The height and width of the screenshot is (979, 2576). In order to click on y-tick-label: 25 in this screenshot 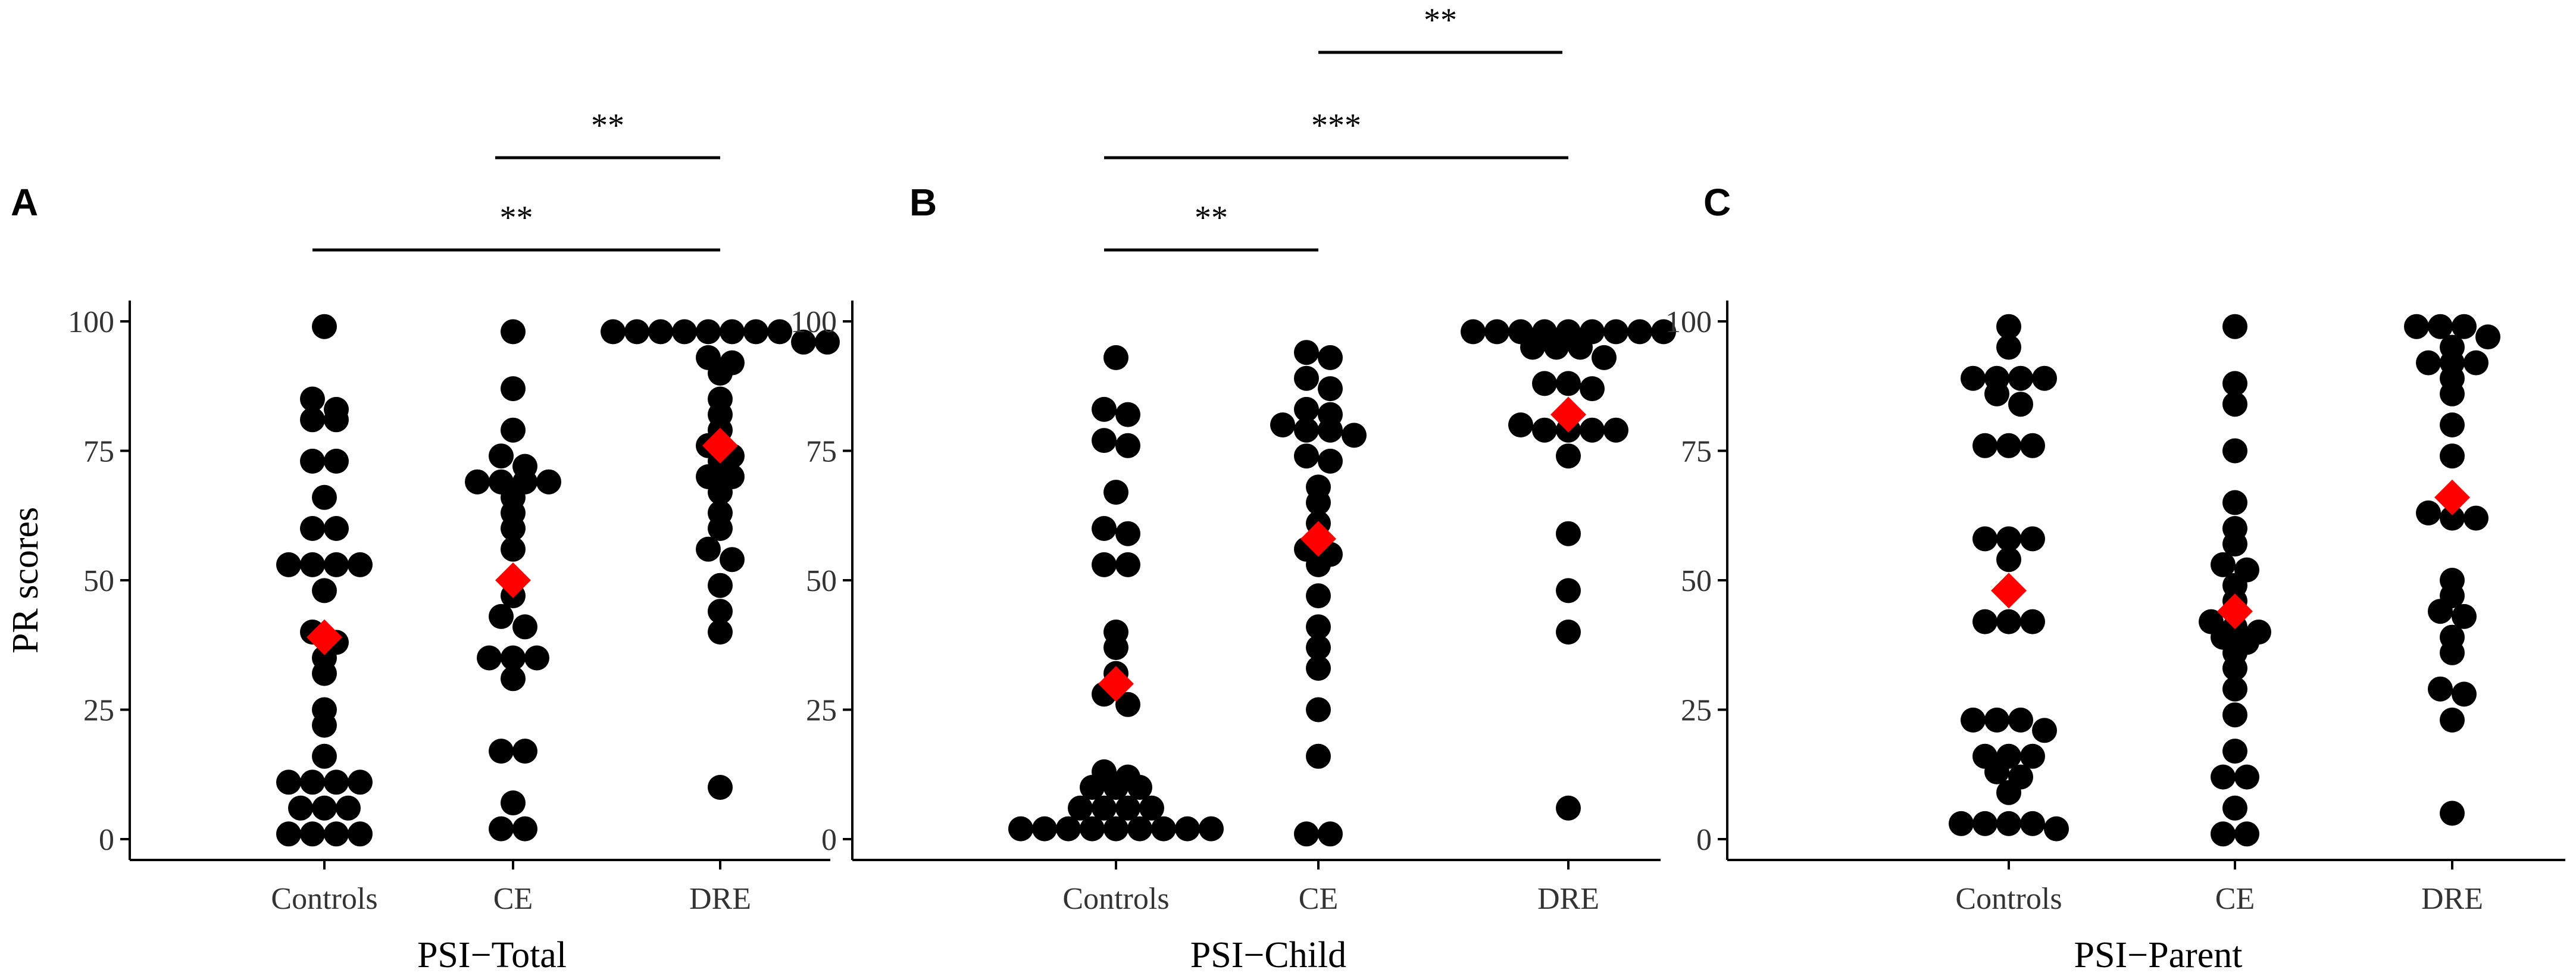, I will do `click(821, 711)`.